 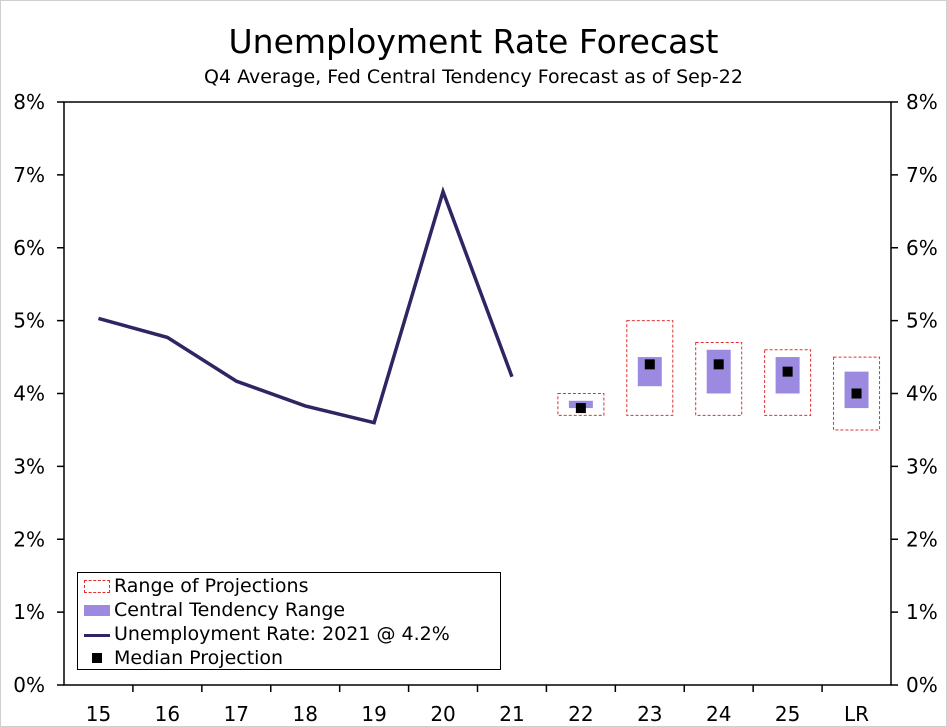 What do you see at coordinates (199, 658) in the screenshot?
I see `legend-label-median: Median Projection` at bounding box center [199, 658].